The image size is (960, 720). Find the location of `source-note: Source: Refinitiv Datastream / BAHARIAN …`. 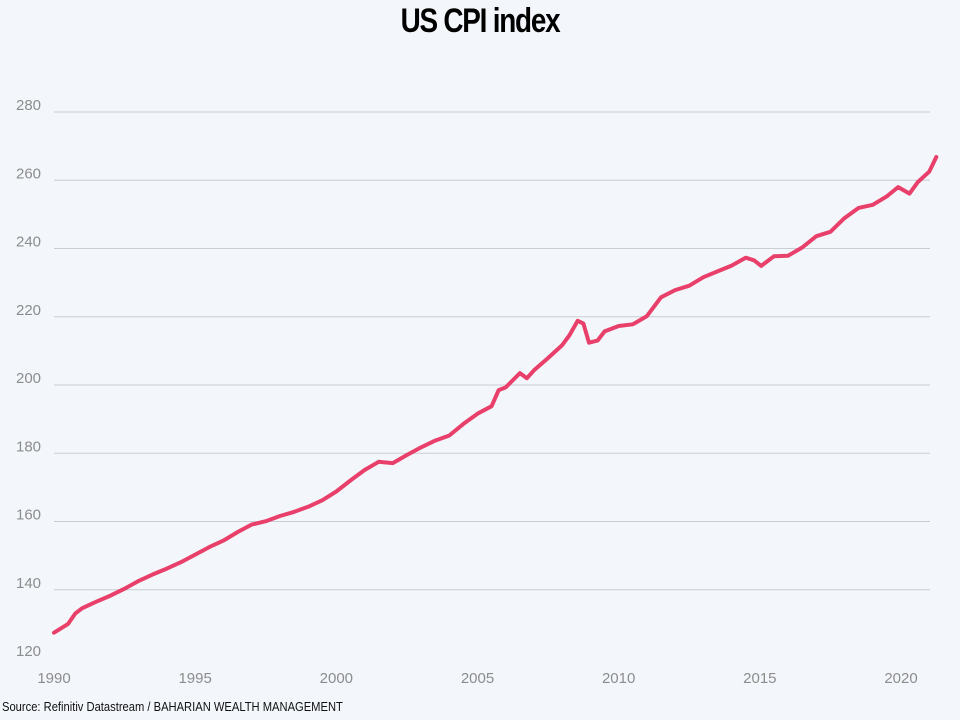

source-note: Source: Refinitiv Datastream / BAHARIAN … is located at coordinates (172, 706).